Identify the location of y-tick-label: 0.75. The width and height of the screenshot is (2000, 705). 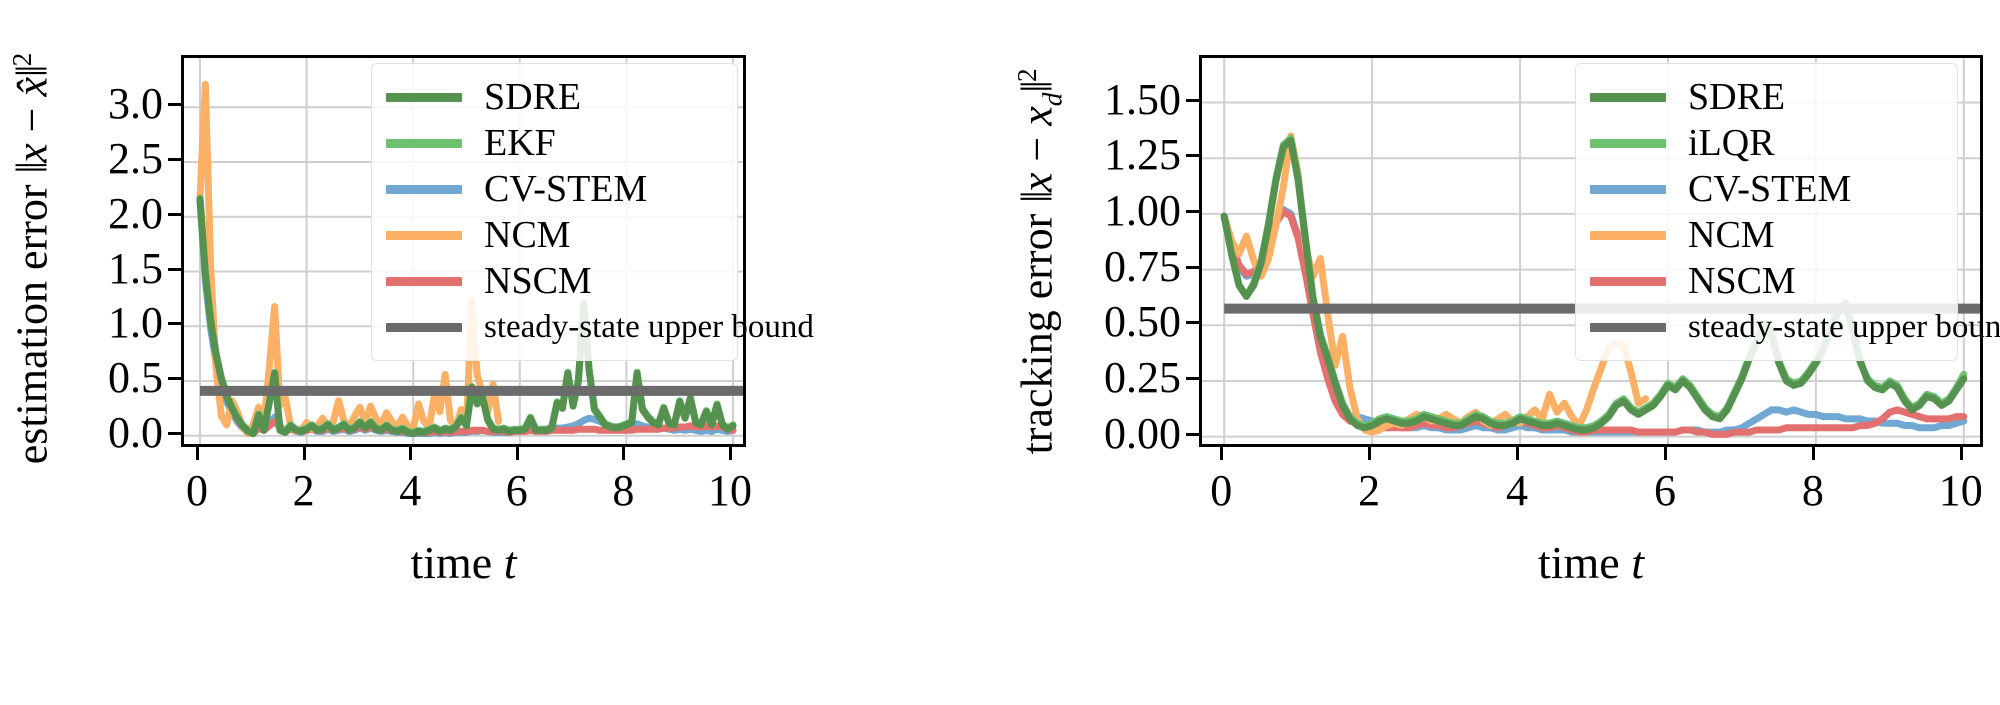
(1142, 266).